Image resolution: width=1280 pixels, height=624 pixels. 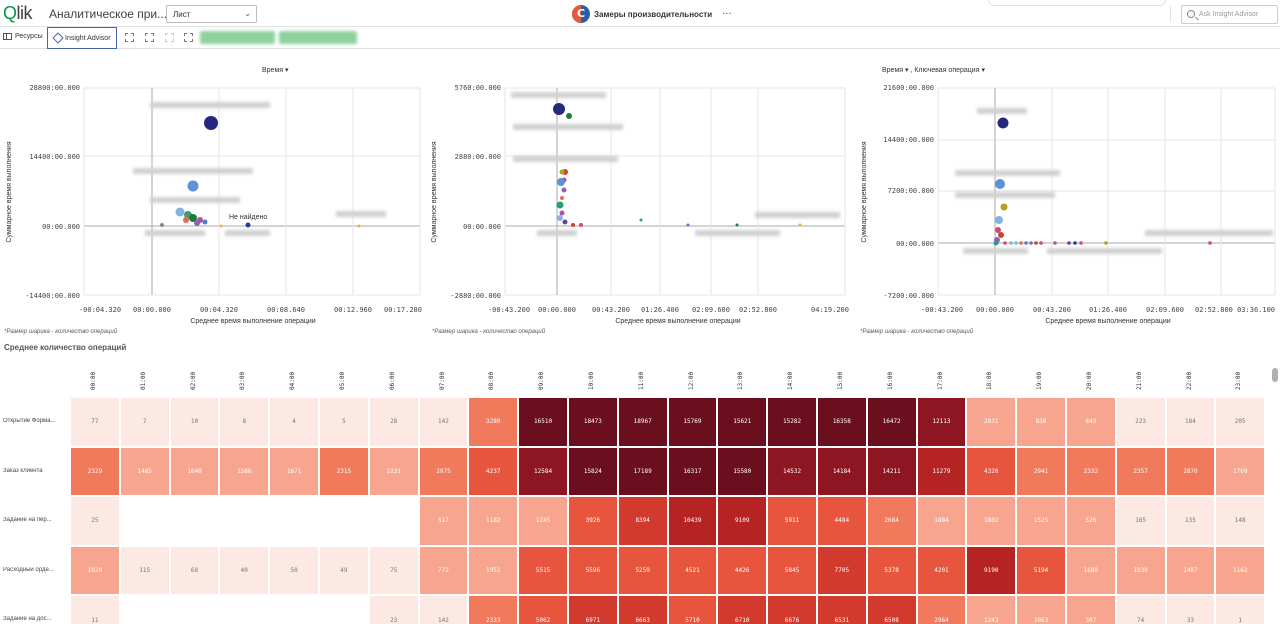 I want to click on heatmap-cell: 23, so click(x=393, y=609).